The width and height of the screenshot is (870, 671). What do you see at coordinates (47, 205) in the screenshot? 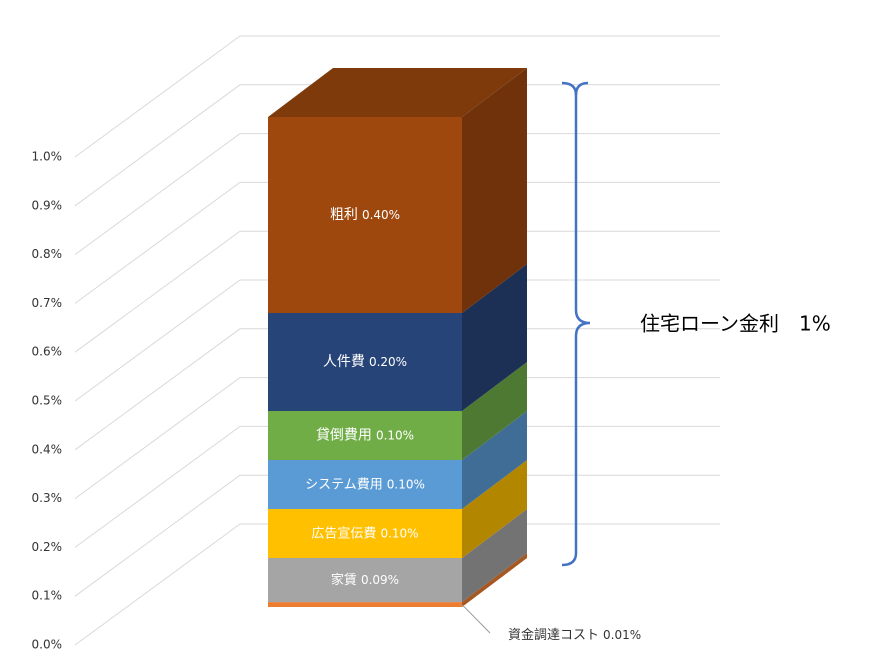
I see `y-tick-label: 0.9%` at bounding box center [47, 205].